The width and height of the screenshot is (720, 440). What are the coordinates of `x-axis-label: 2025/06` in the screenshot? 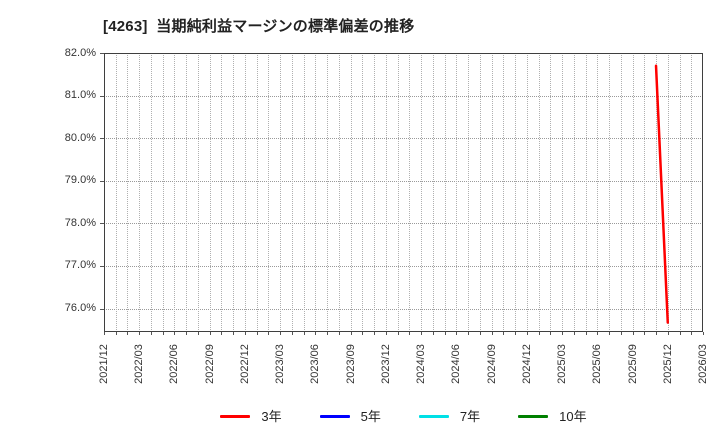 It's located at (597, 364).